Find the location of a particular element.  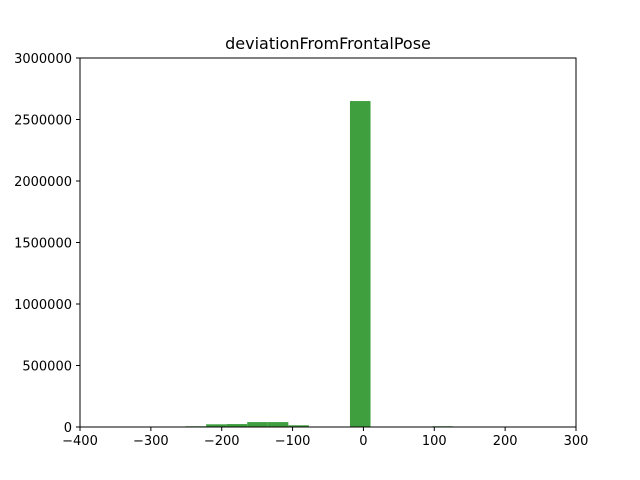

chart-title: deviationFromFrontalPose is located at coordinates (328, 43).